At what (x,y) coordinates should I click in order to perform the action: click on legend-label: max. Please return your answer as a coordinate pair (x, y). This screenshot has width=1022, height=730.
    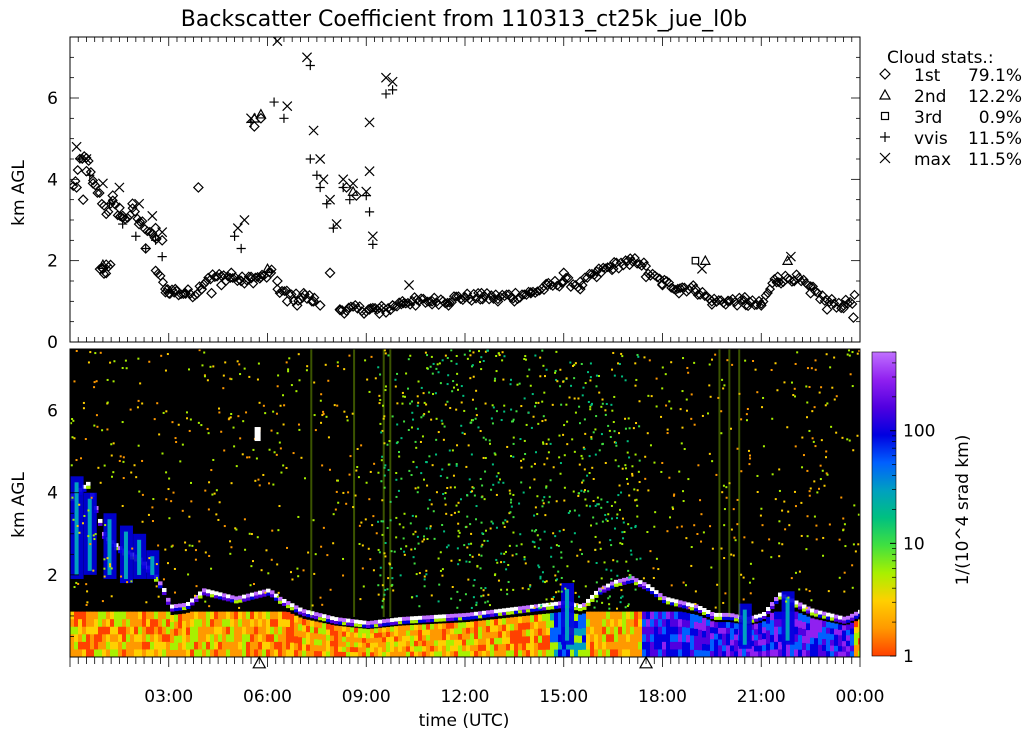
    Looking at the image, I should click on (932, 160).